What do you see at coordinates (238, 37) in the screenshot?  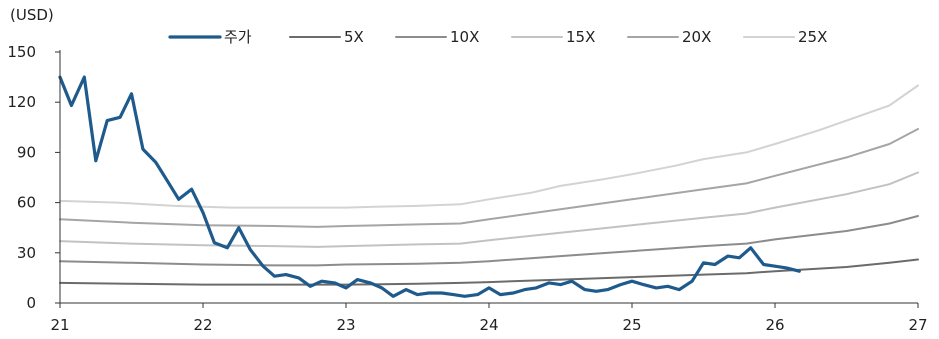 I see `legend-label: 주가` at bounding box center [238, 37].